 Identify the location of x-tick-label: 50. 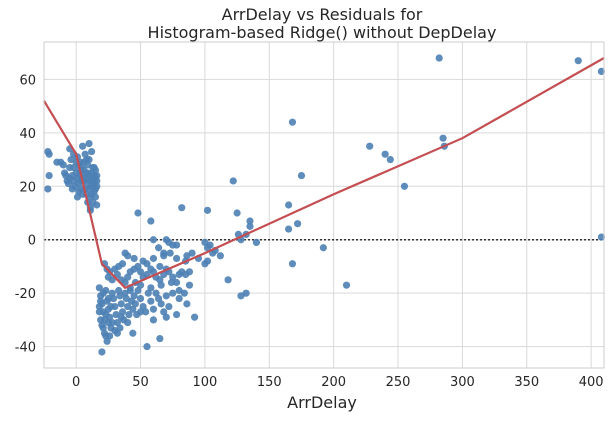
(140, 382).